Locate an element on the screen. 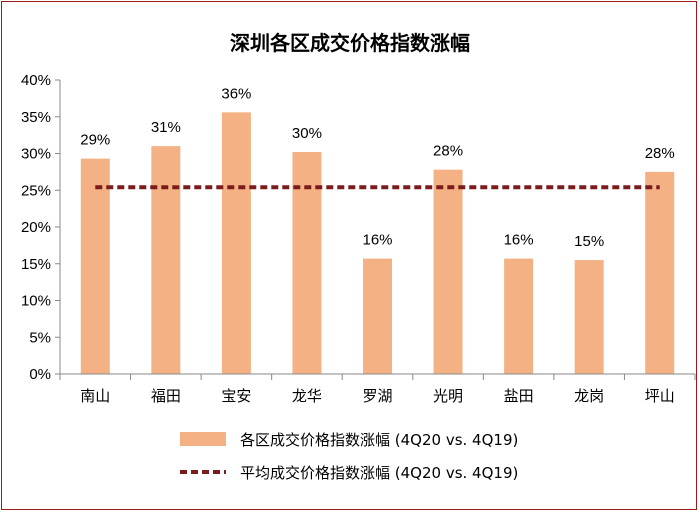  bar-福田 is located at coordinates (166, 260).